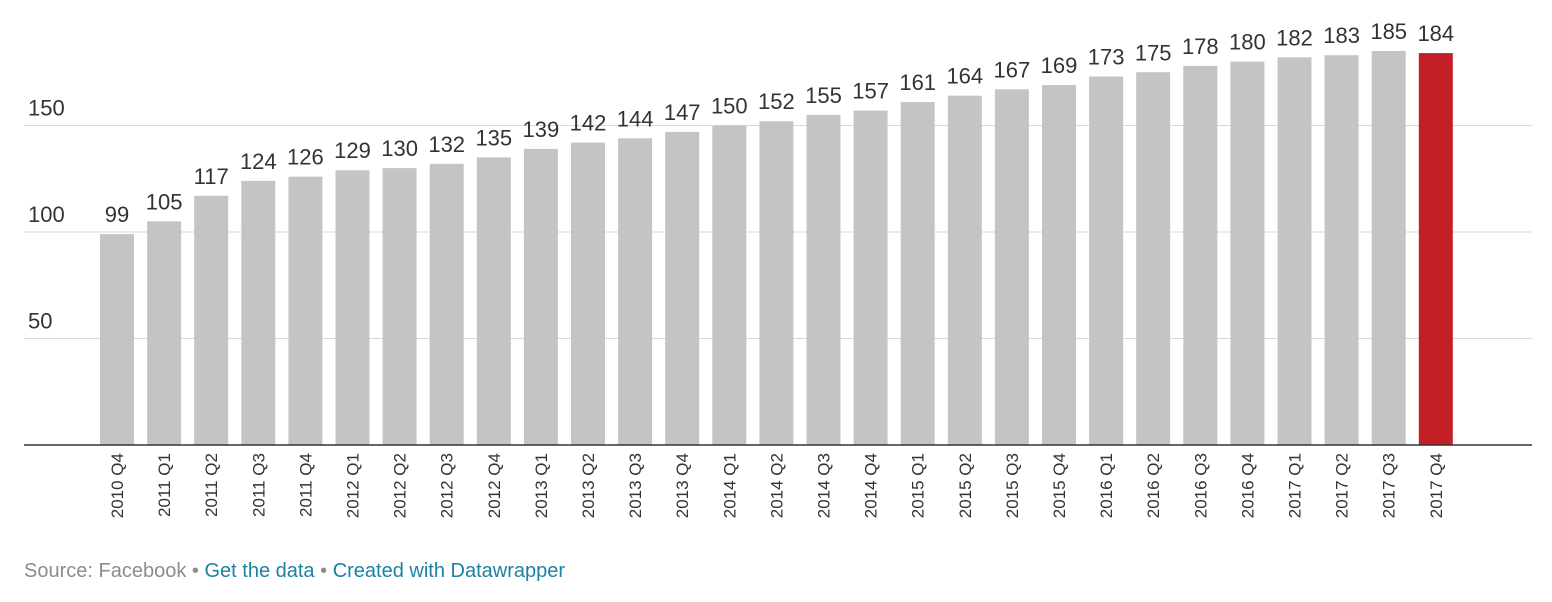  Describe the element at coordinates (871, 485) in the screenshot. I see `x-tick-label: 2014 Q4` at that location.